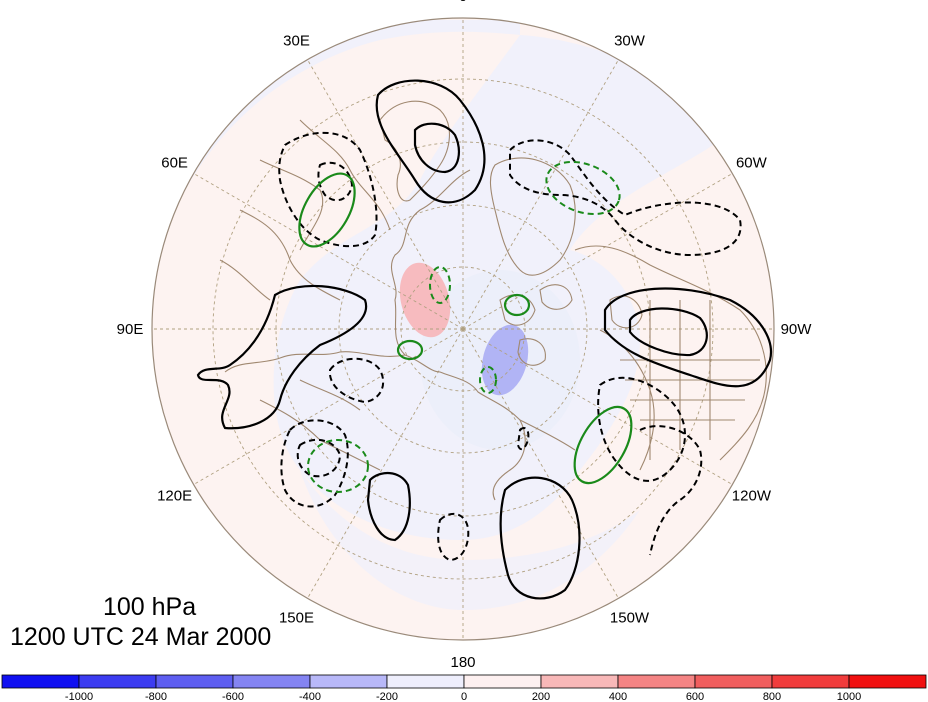  I want to click on colorbar-tick-label: -1000, so click(79, 696).